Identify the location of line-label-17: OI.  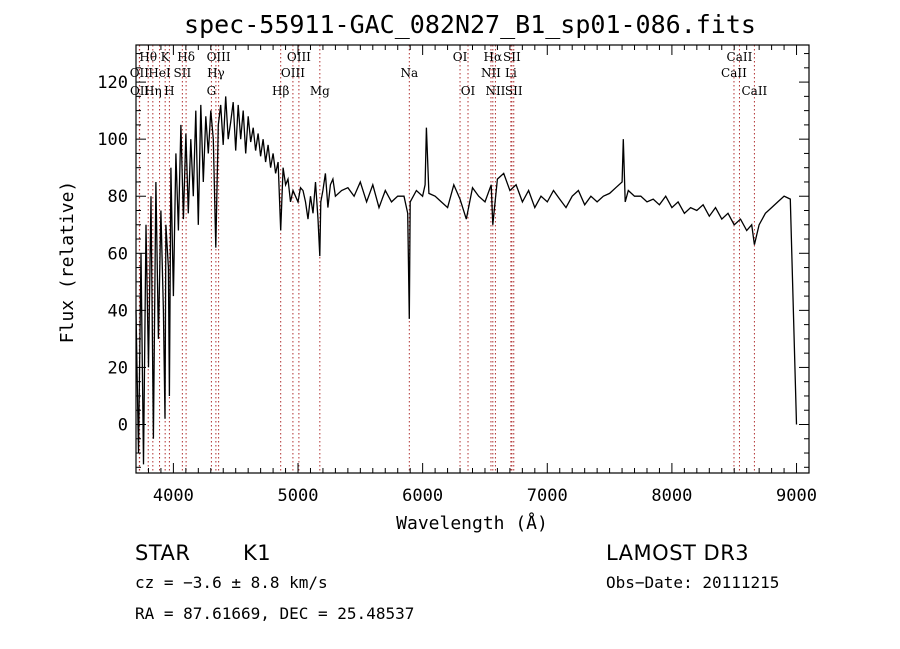
(460, 57).